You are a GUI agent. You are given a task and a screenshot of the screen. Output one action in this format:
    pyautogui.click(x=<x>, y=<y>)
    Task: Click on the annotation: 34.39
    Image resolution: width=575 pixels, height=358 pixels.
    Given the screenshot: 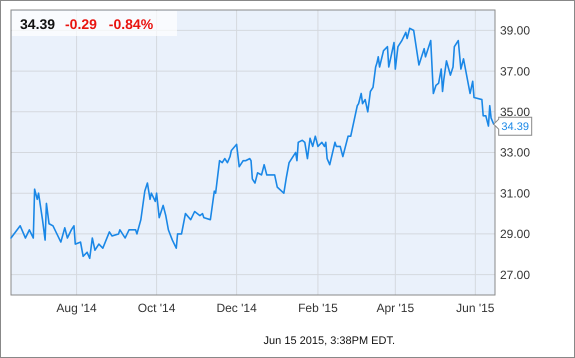 What is the action you would take?
    pyautogui.click(x=515, y=127)
    